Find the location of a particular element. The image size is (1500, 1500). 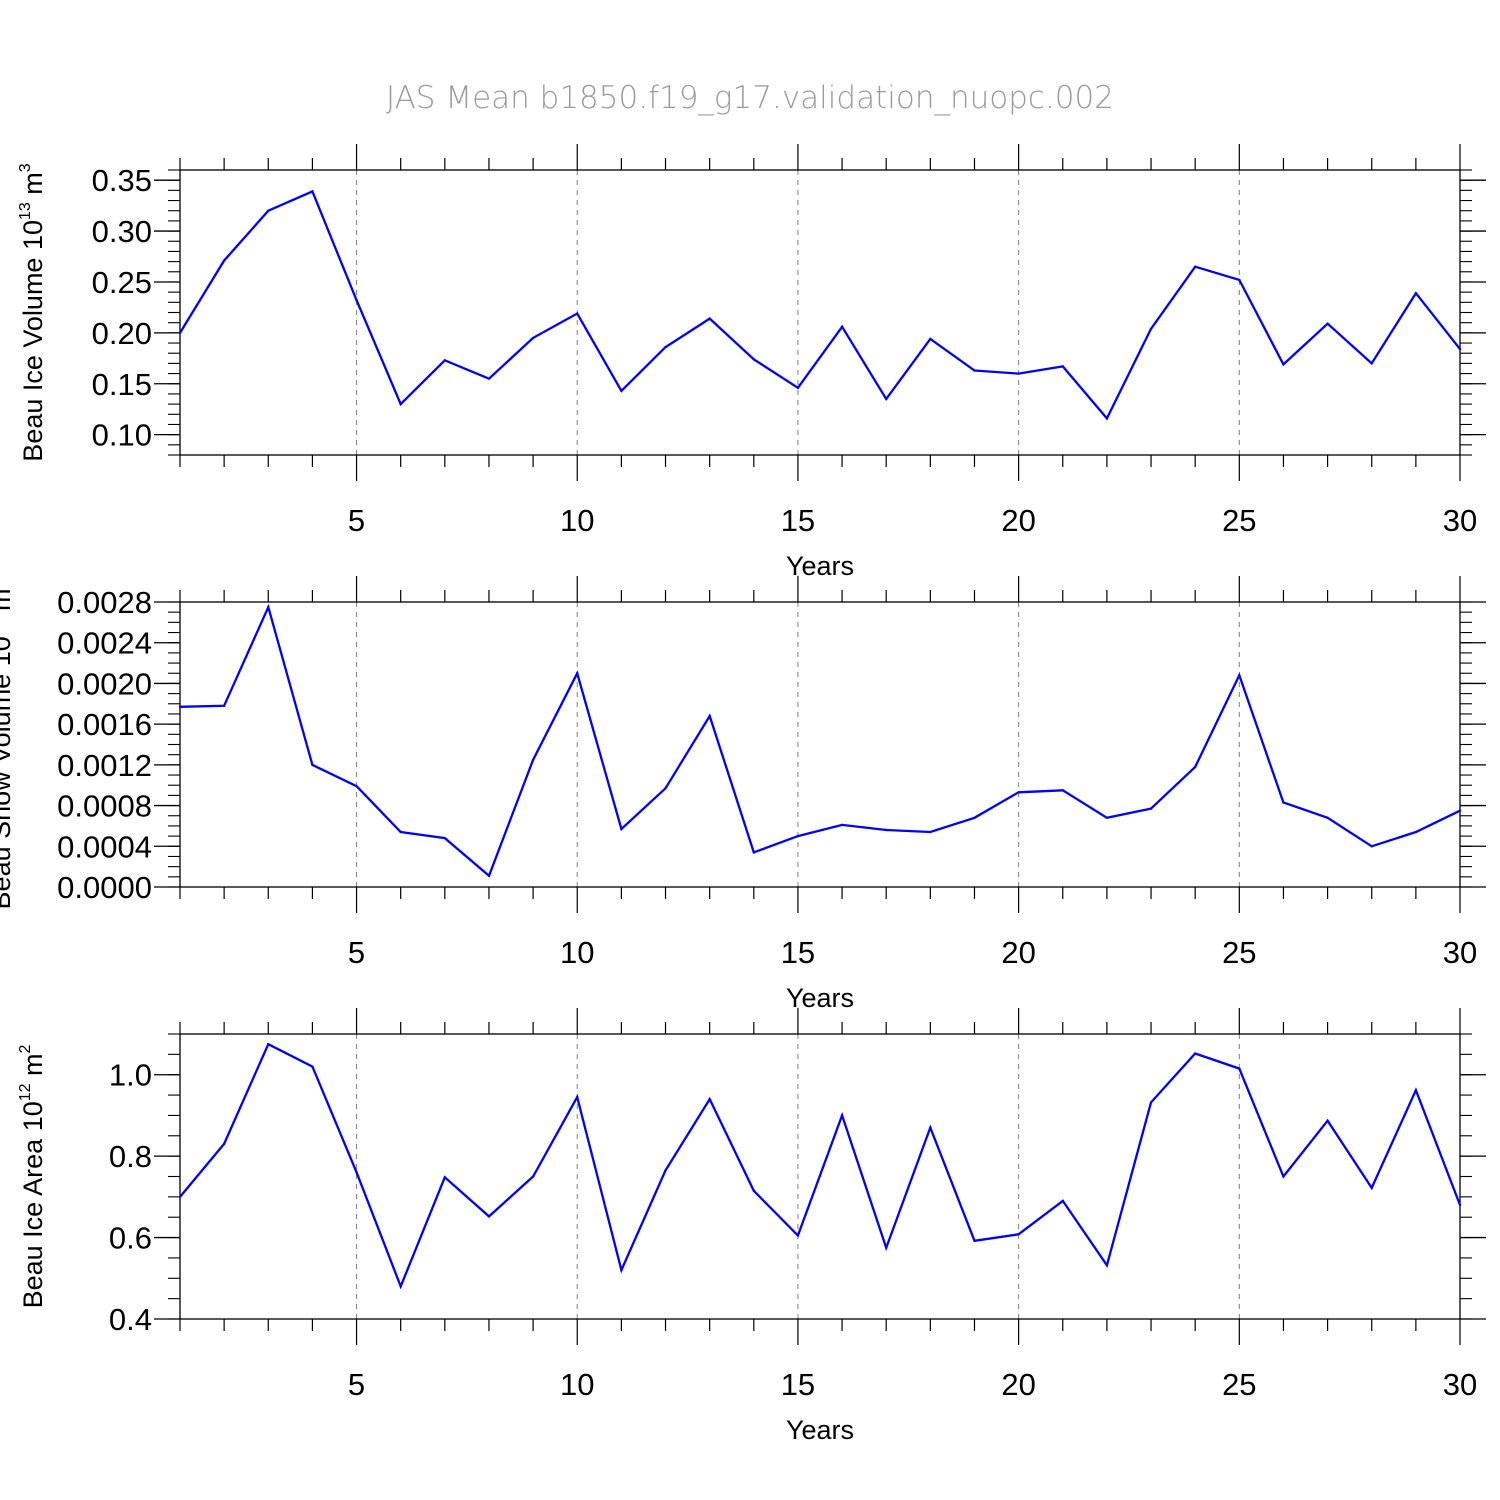

y-tick-label: 0.10 is located at coordinates (122, 435).